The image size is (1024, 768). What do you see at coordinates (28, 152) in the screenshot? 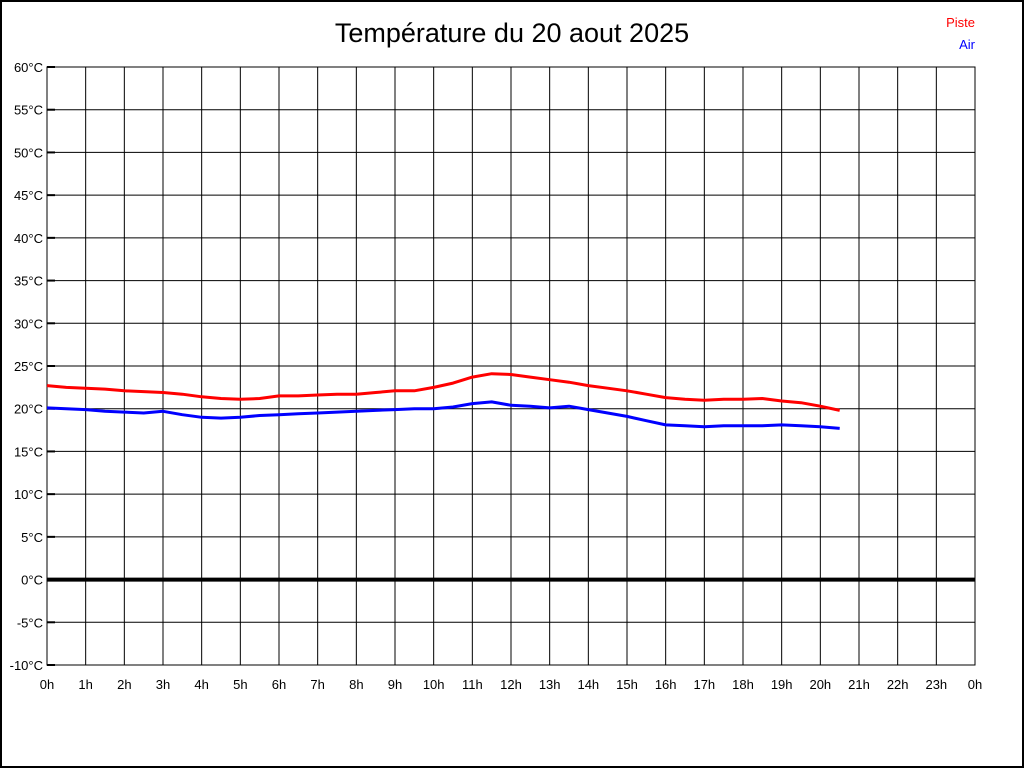
I see `y-axis-label: 50°C` at bounding box center [28, 152].